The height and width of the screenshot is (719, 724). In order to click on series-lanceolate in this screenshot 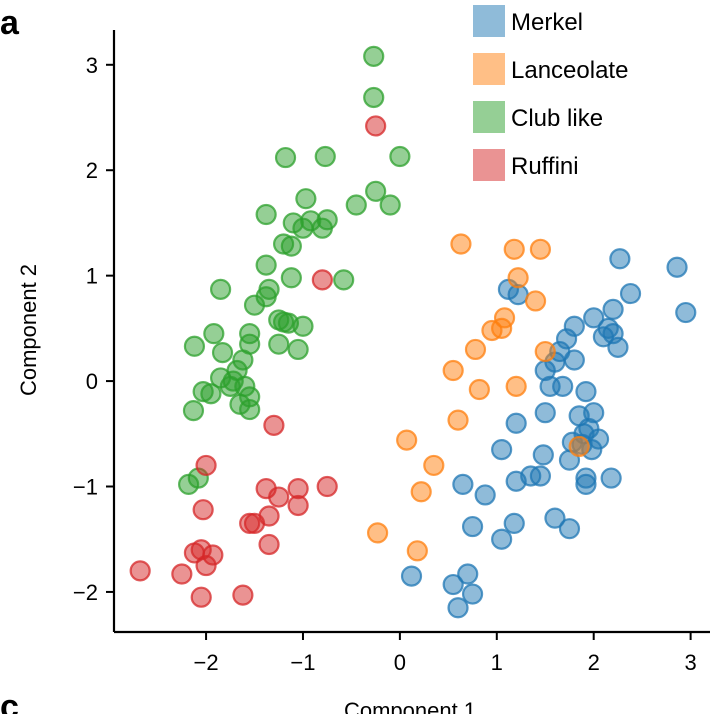, I will do `click(478, 397)`.